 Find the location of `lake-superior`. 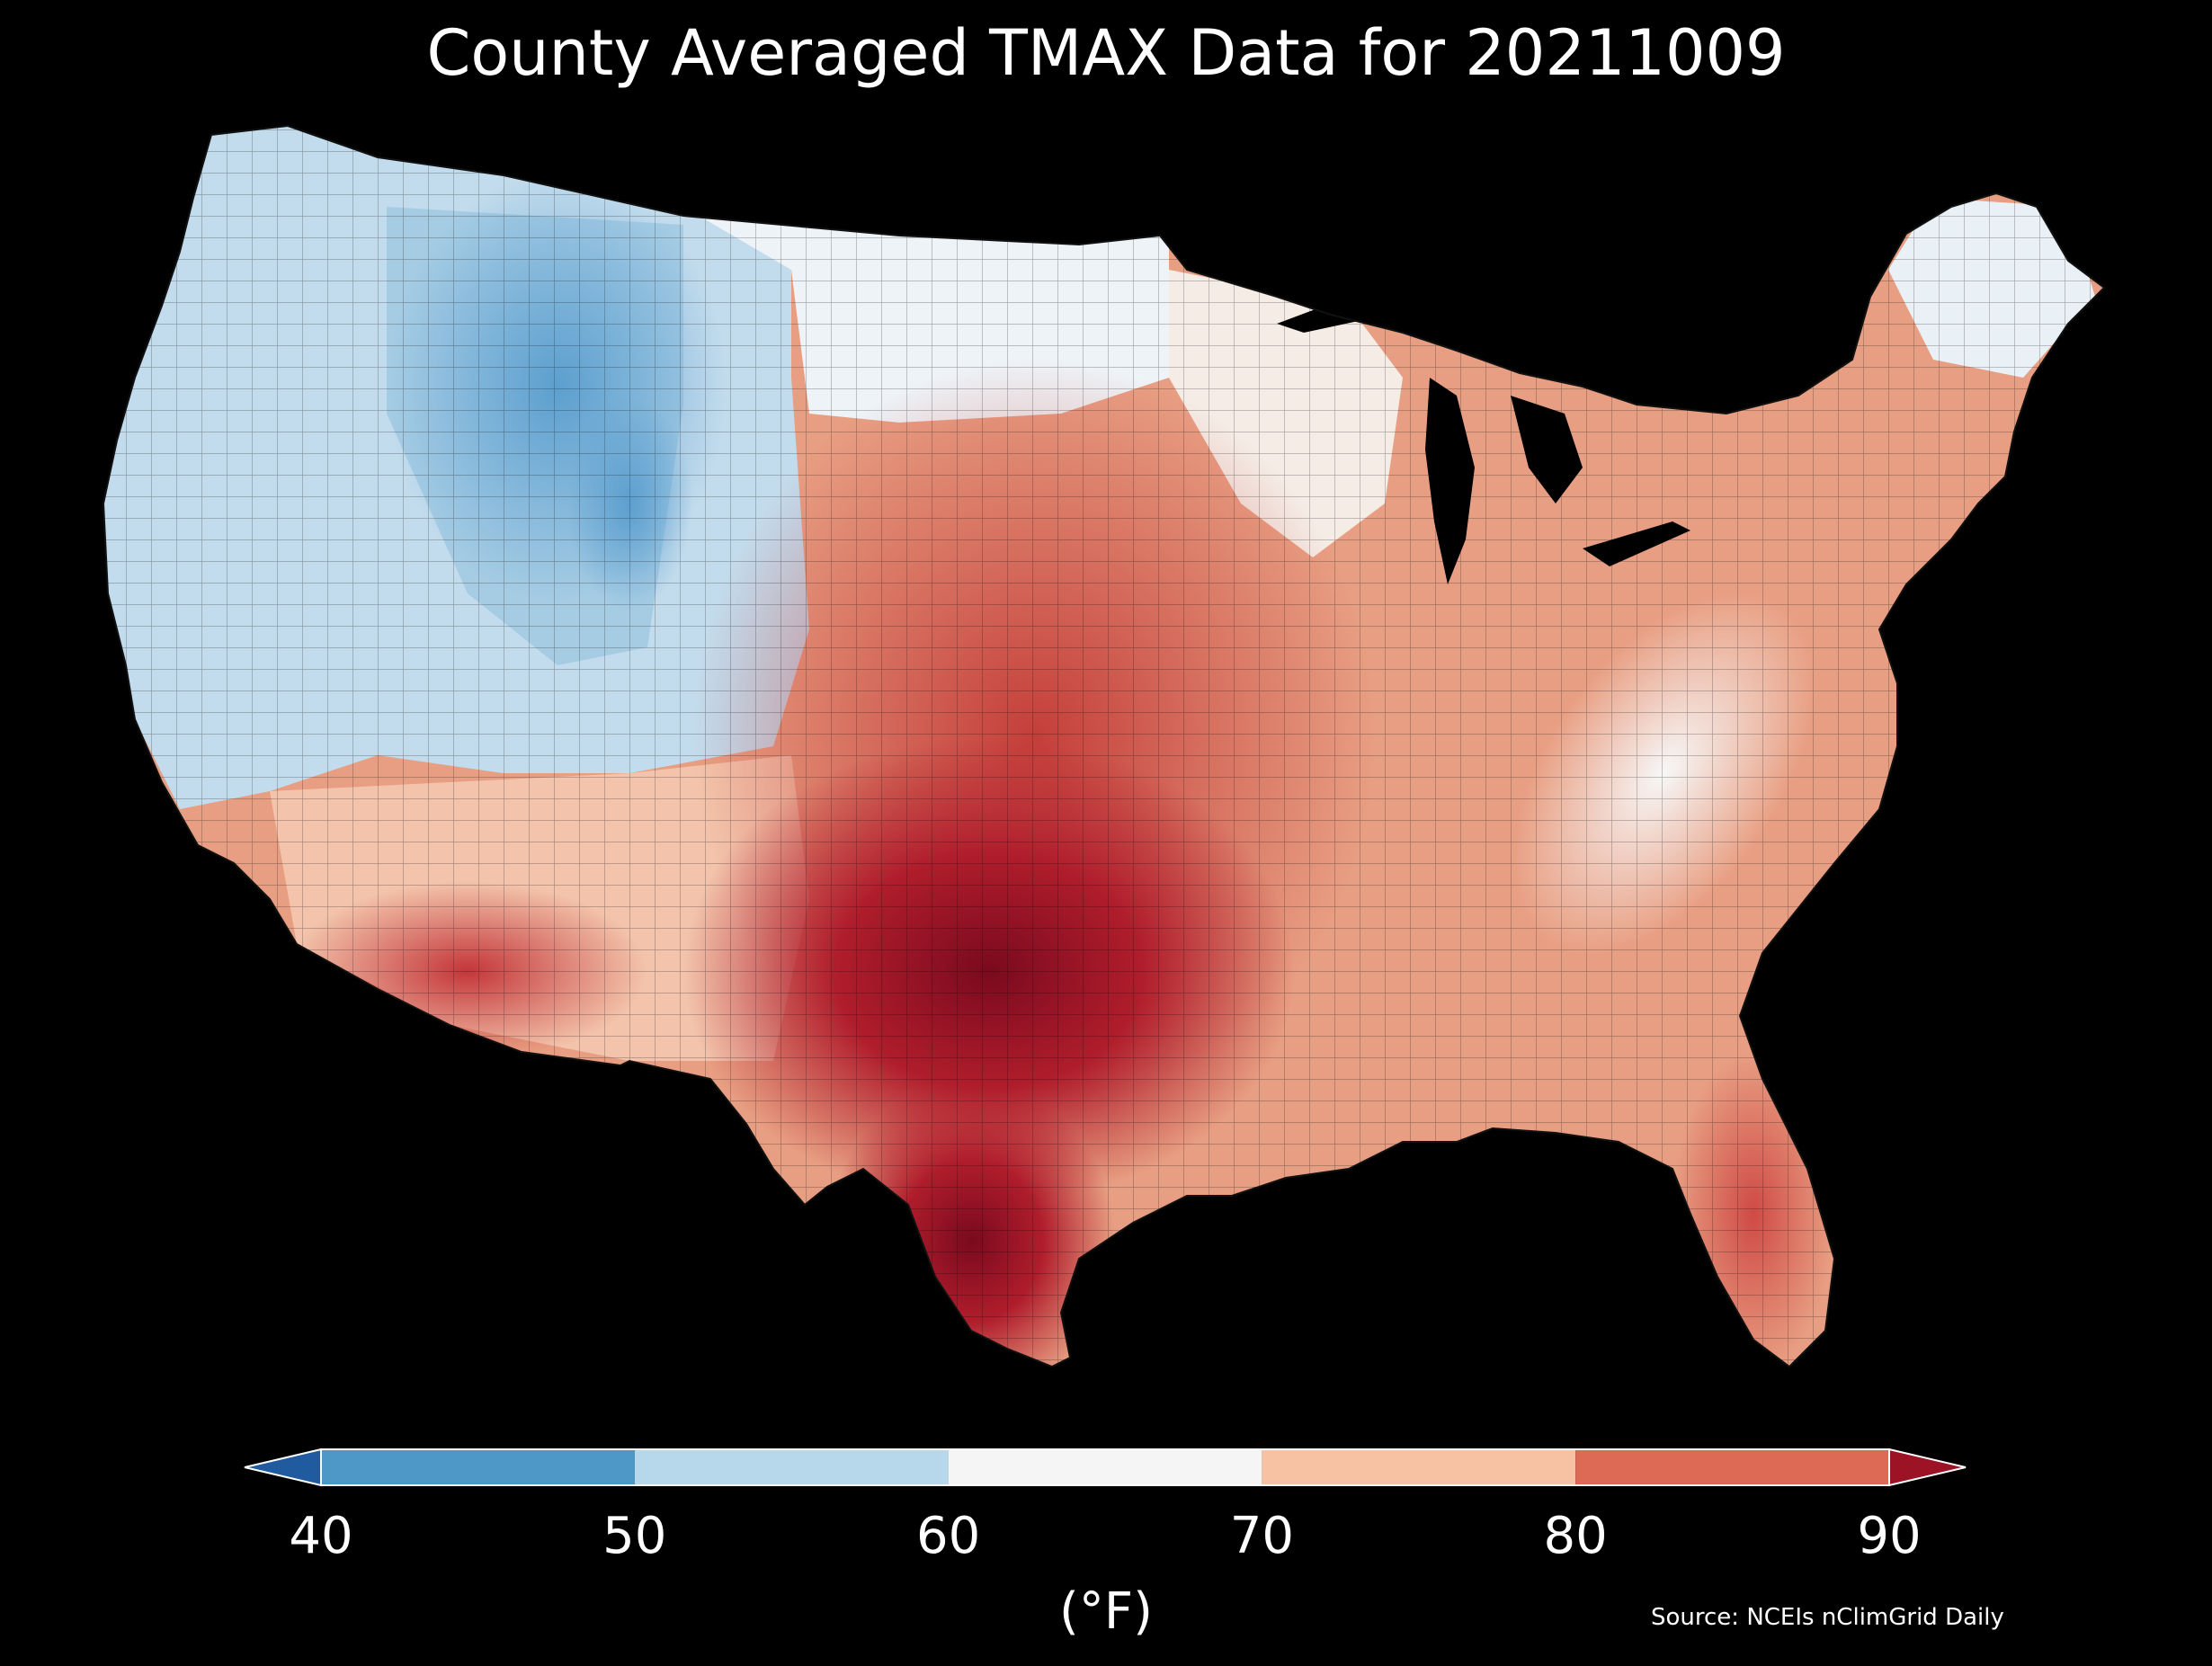

lake-superior is located at coordinates (1344, 310).